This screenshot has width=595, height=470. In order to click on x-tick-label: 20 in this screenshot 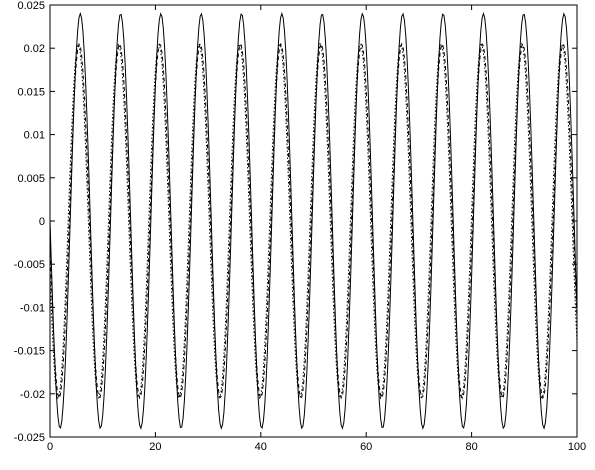, I will do `click(155, 447)`.